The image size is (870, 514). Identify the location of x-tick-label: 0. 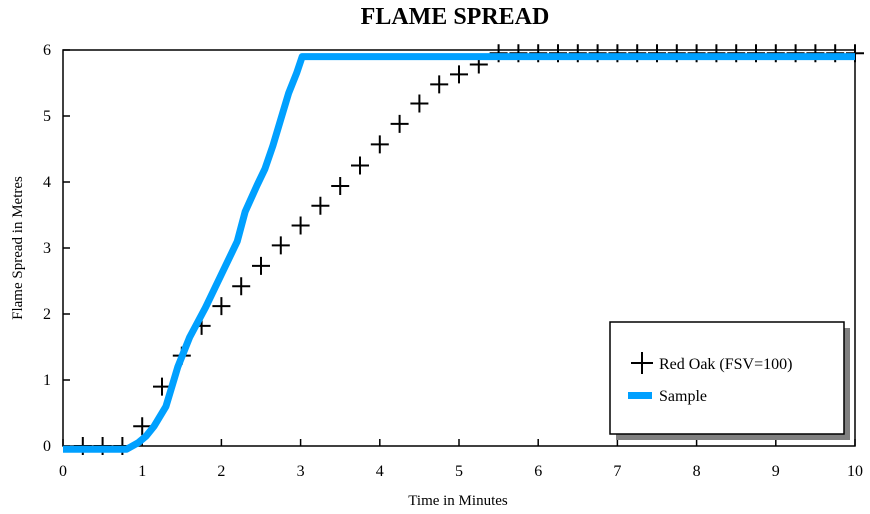
(63, 471).